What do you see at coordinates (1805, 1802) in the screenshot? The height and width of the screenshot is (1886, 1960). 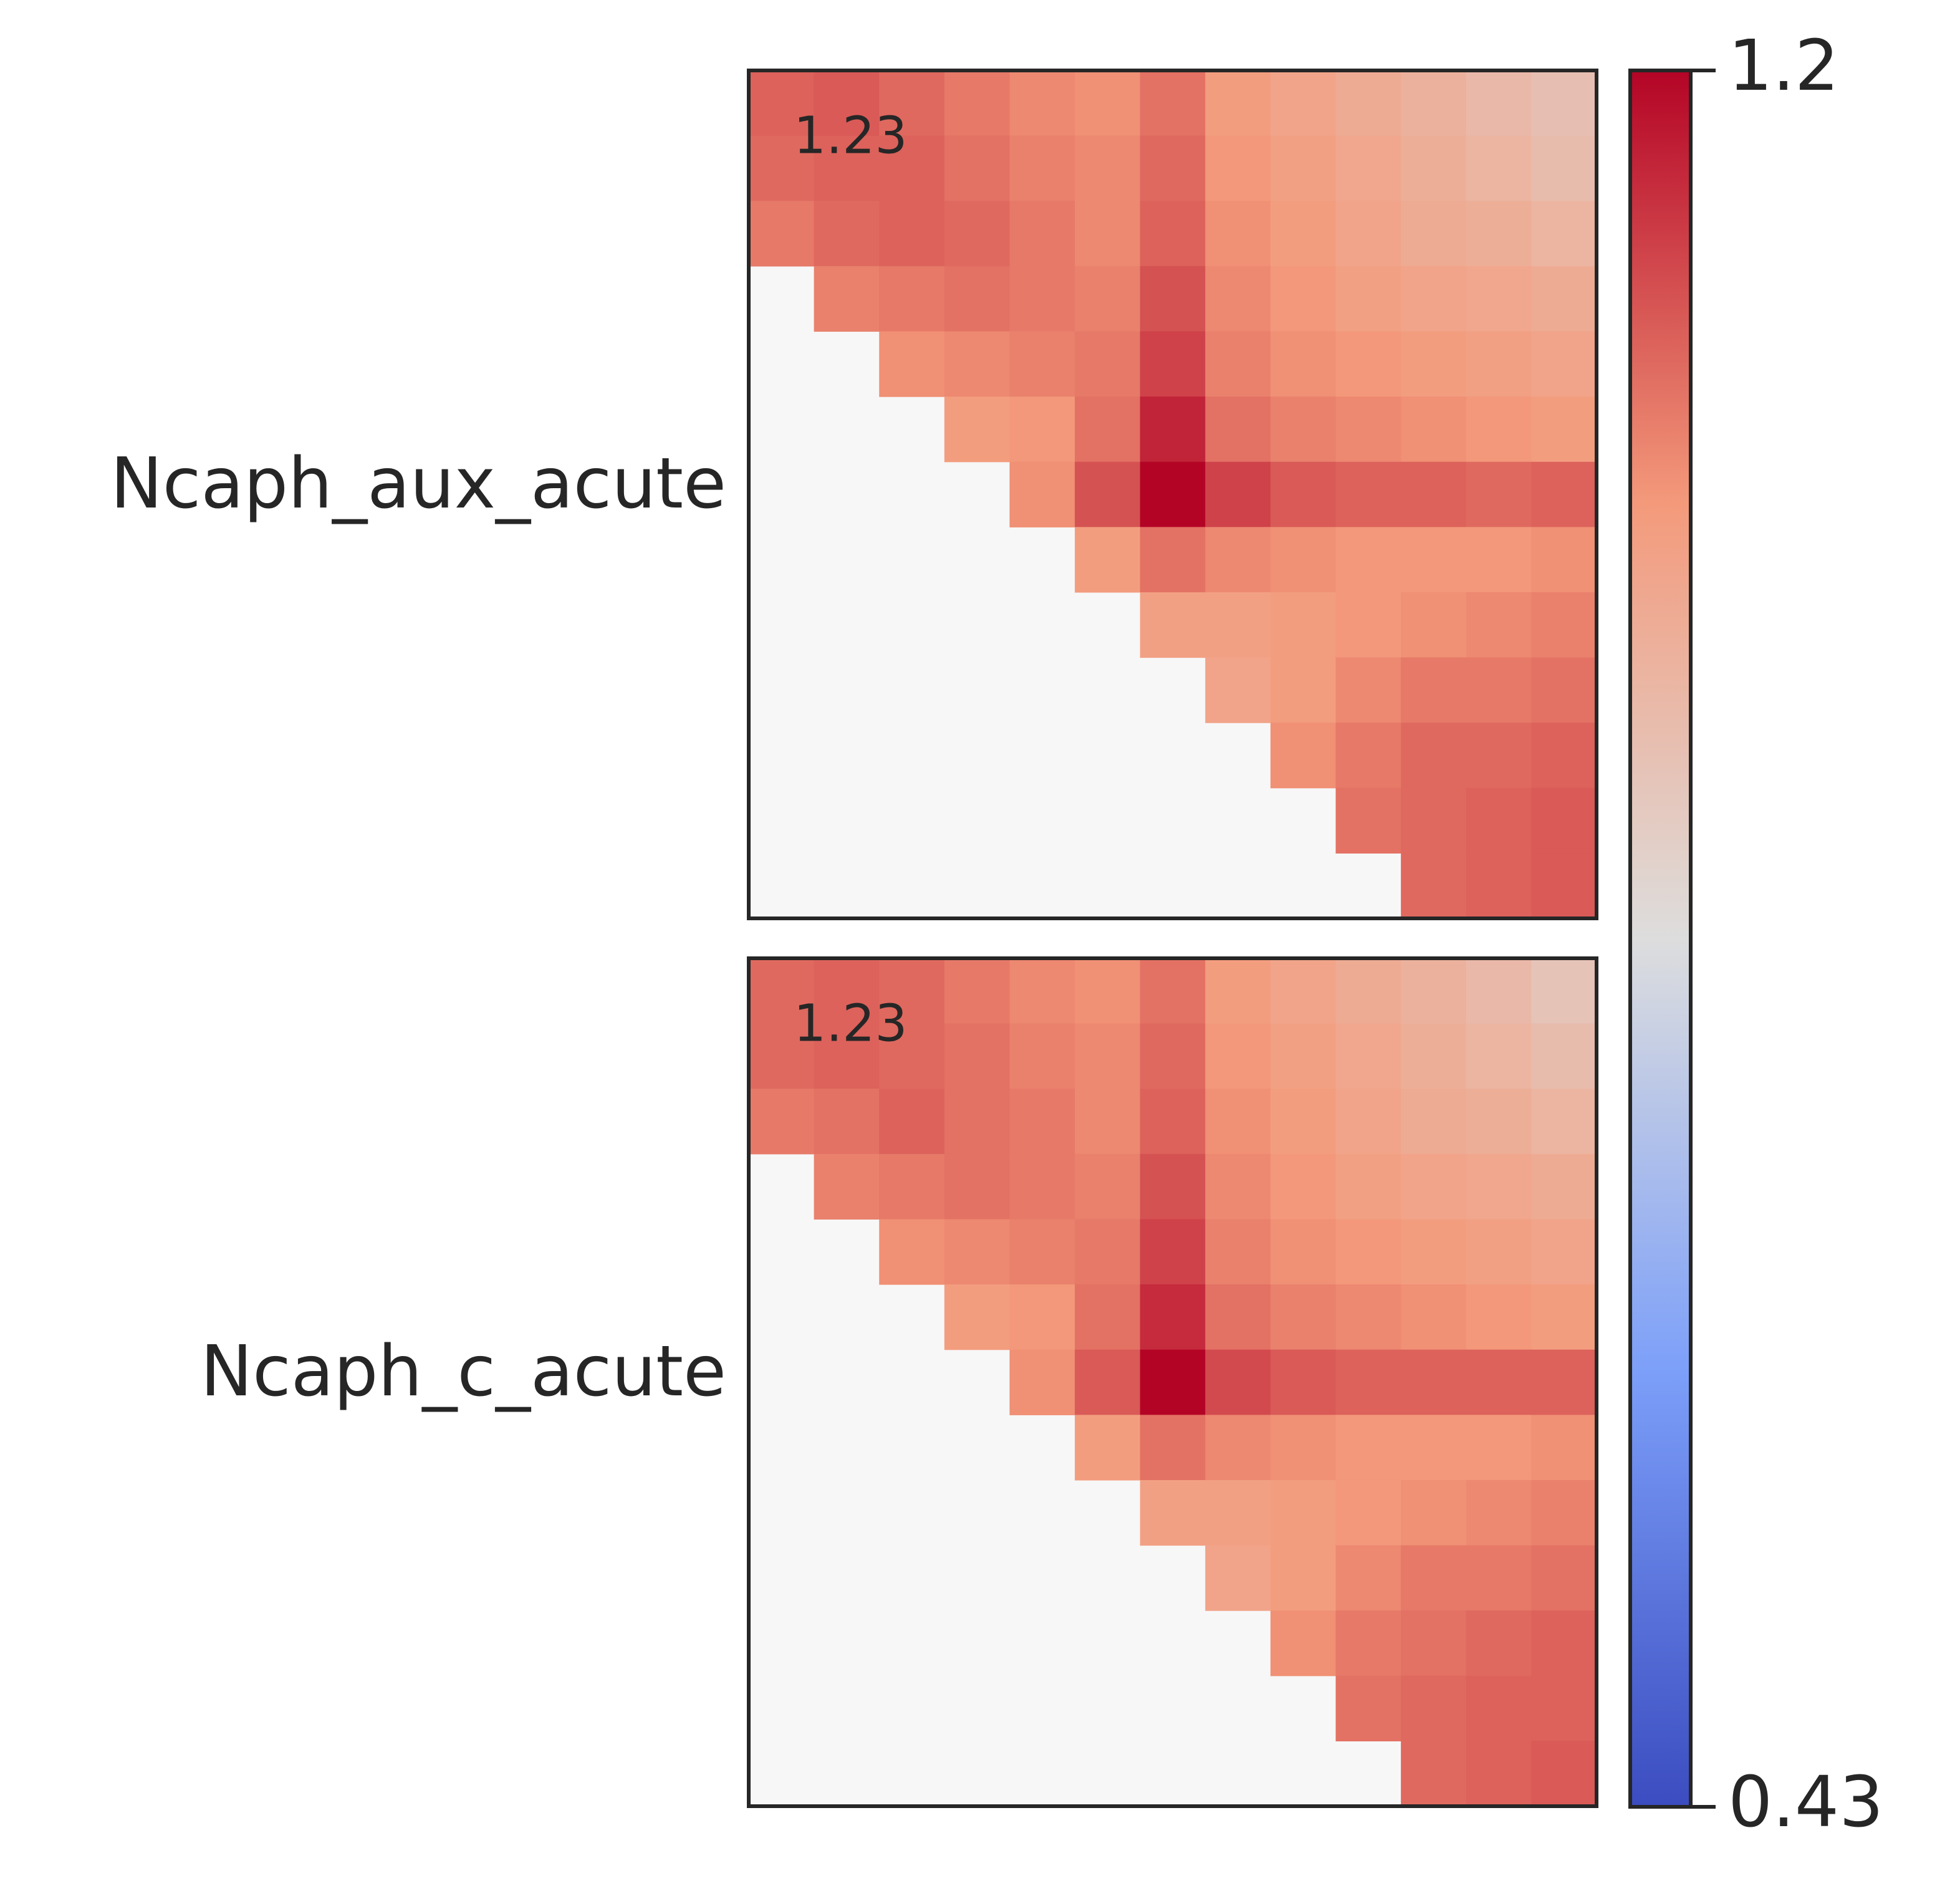 I see `colorbar-tick-label: 0.43` at bounding box center [1805, 1802].